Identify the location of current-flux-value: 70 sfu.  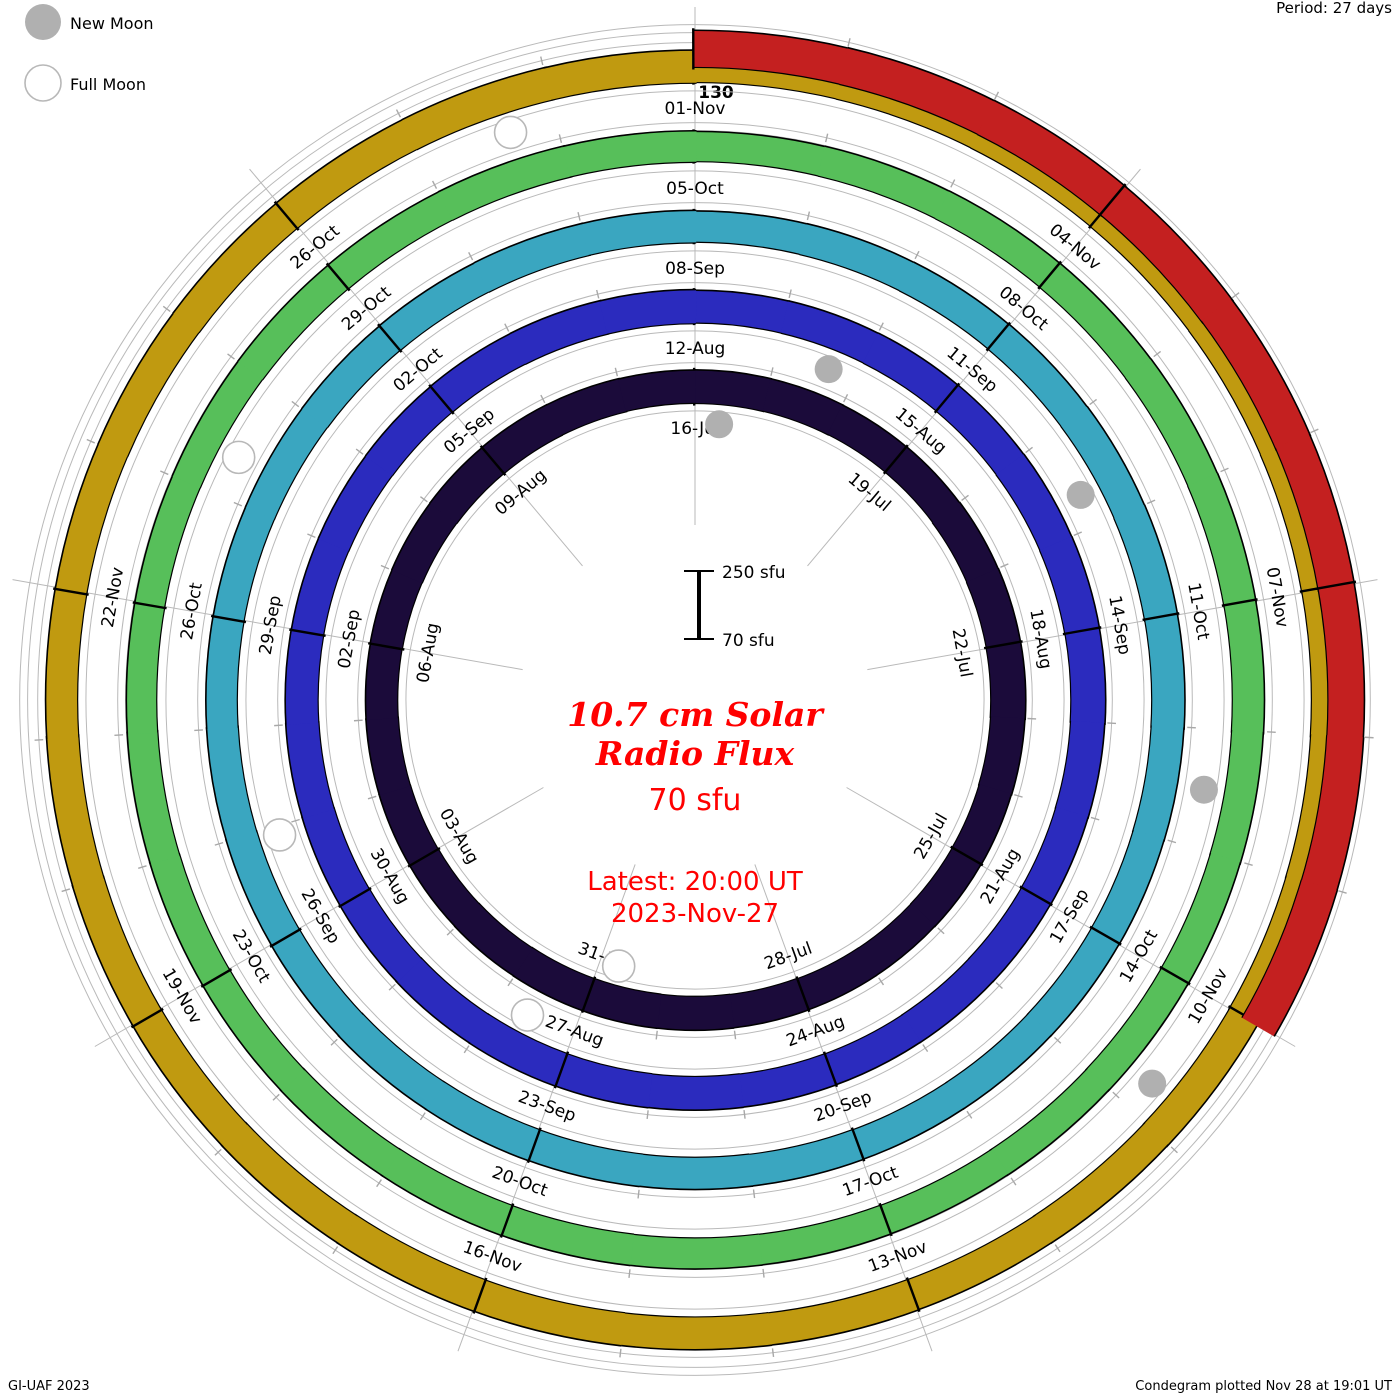
(695, 800).